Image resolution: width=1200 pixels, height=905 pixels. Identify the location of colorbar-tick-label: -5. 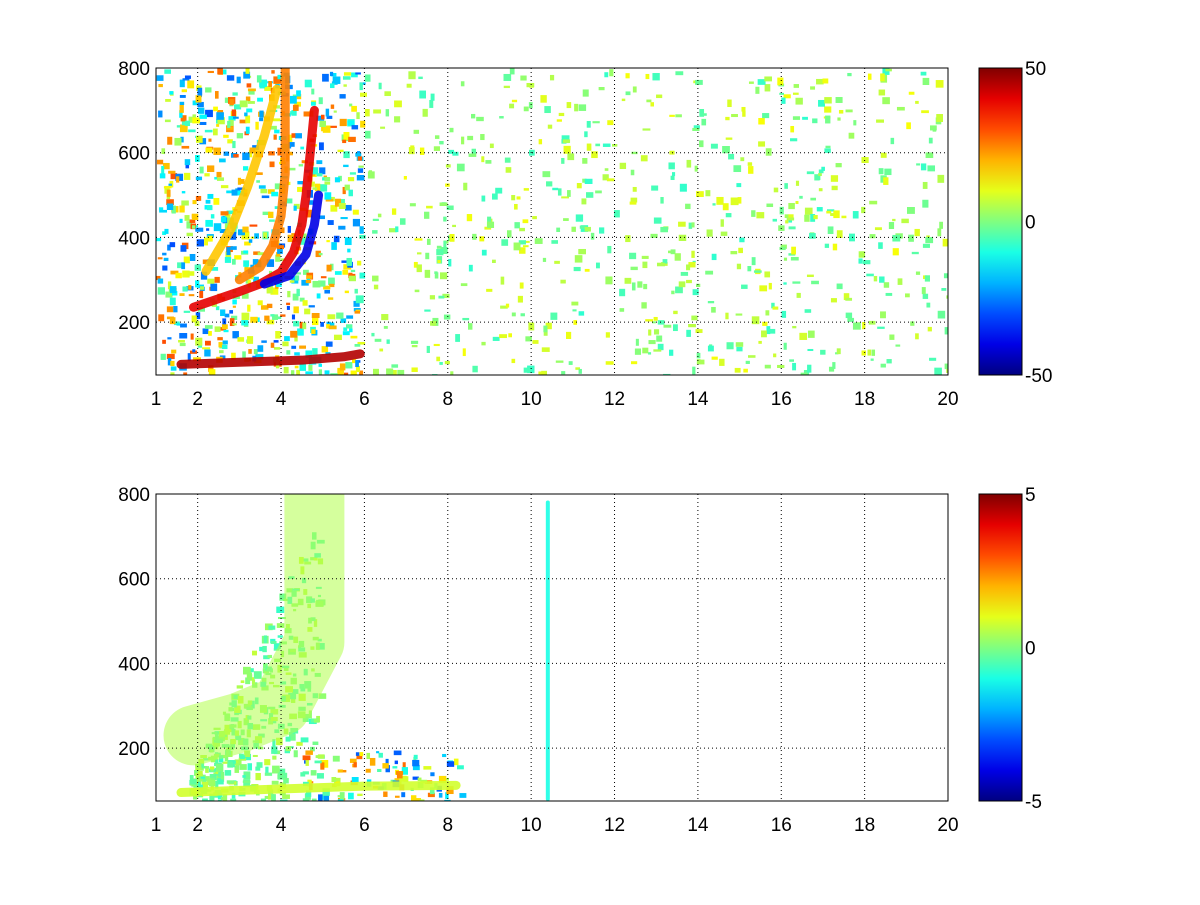
(1033, 802).